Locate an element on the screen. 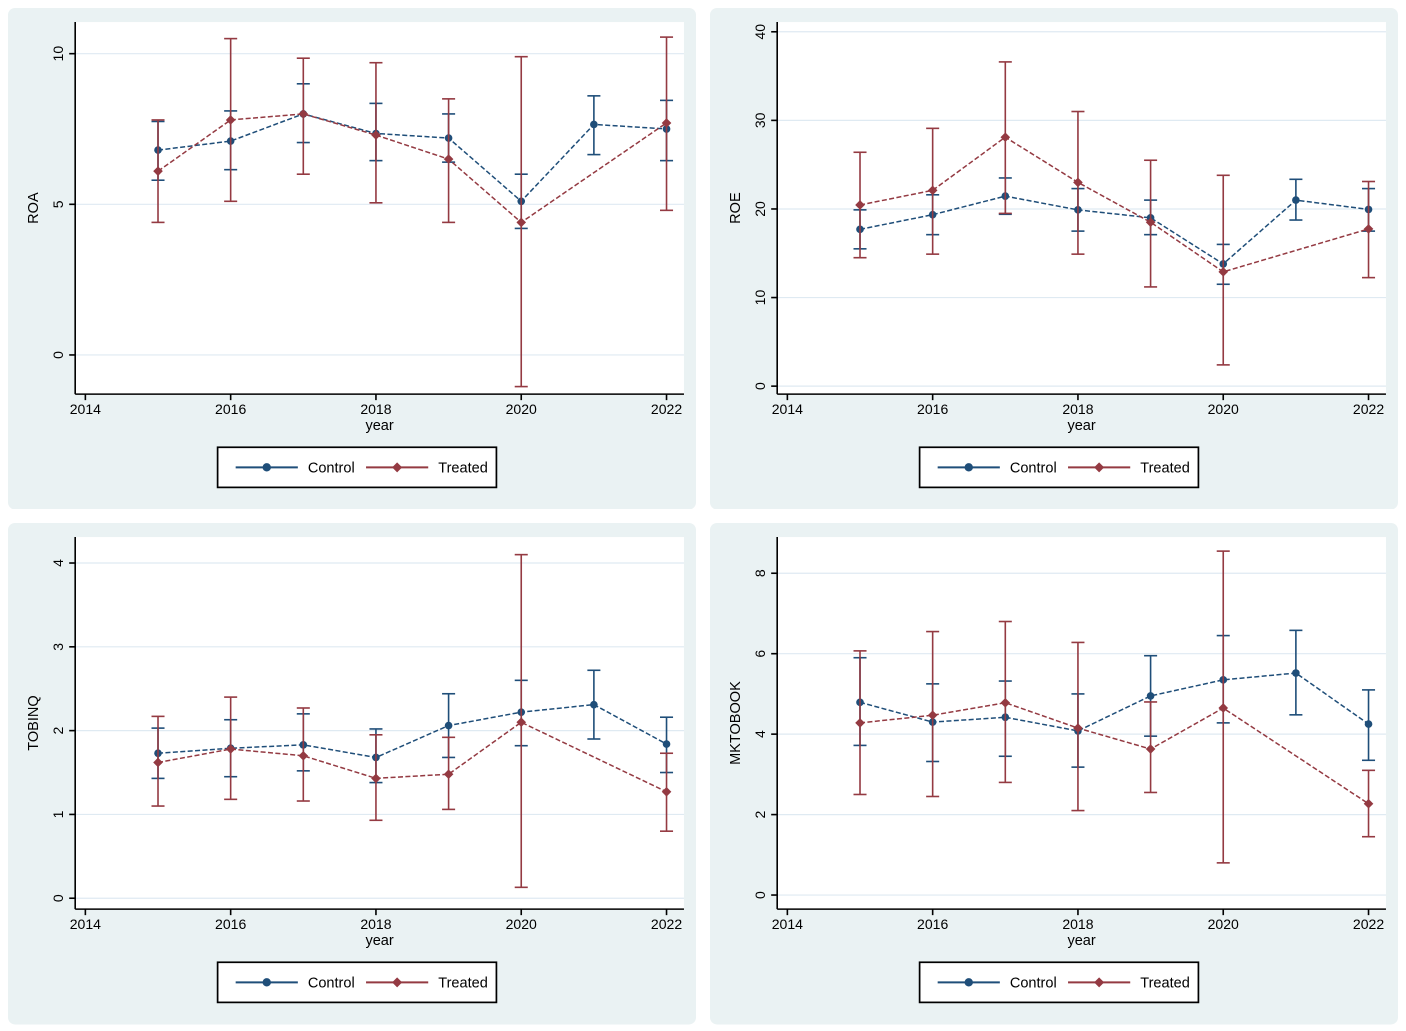 The width and height of the screenshot is (1406, 1031). y-tick-label: 4 is located at coordinates (58, 563).